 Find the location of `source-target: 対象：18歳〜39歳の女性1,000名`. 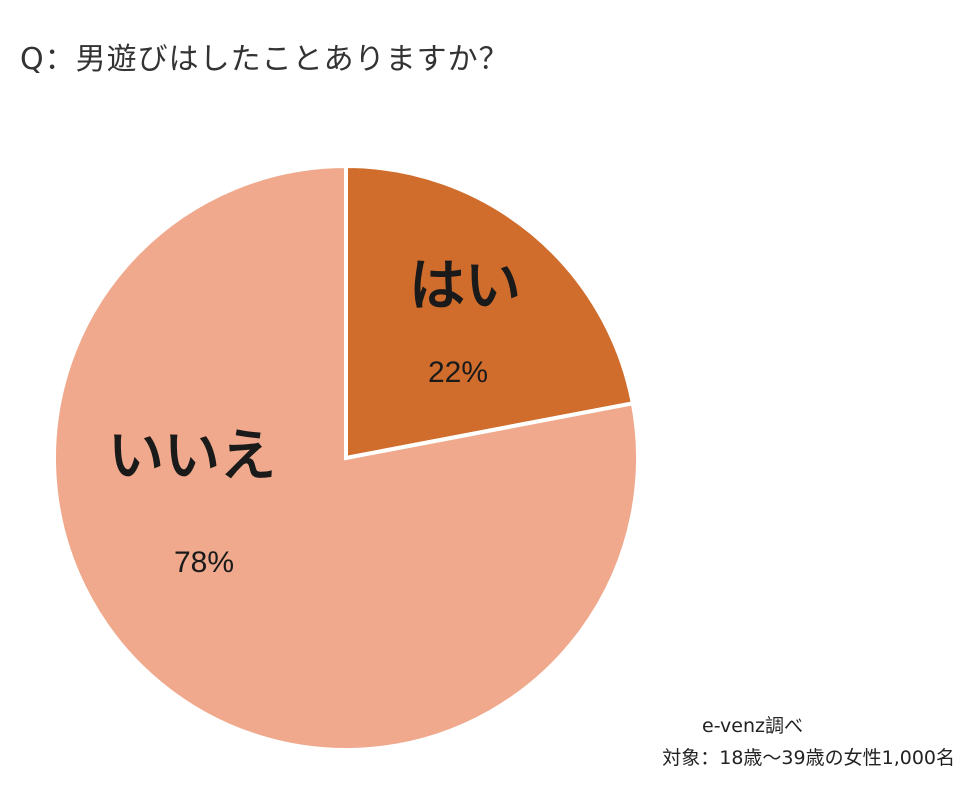

source-target: 対象：18歳〜39歳の女性1,000名 is located at coordinates (808, 758).